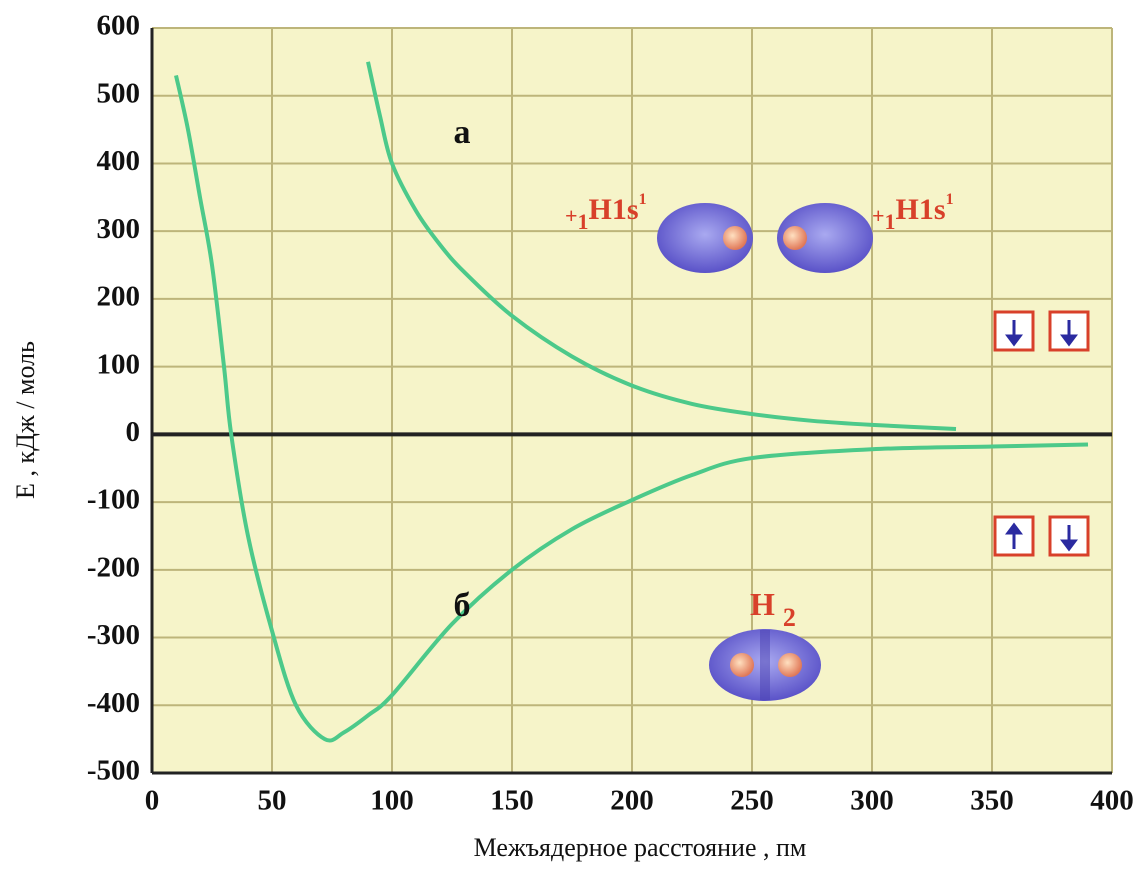  Describe the element at coordinates (119, 229) in the screenshot. I see `y-tick-label: 300` at that location.